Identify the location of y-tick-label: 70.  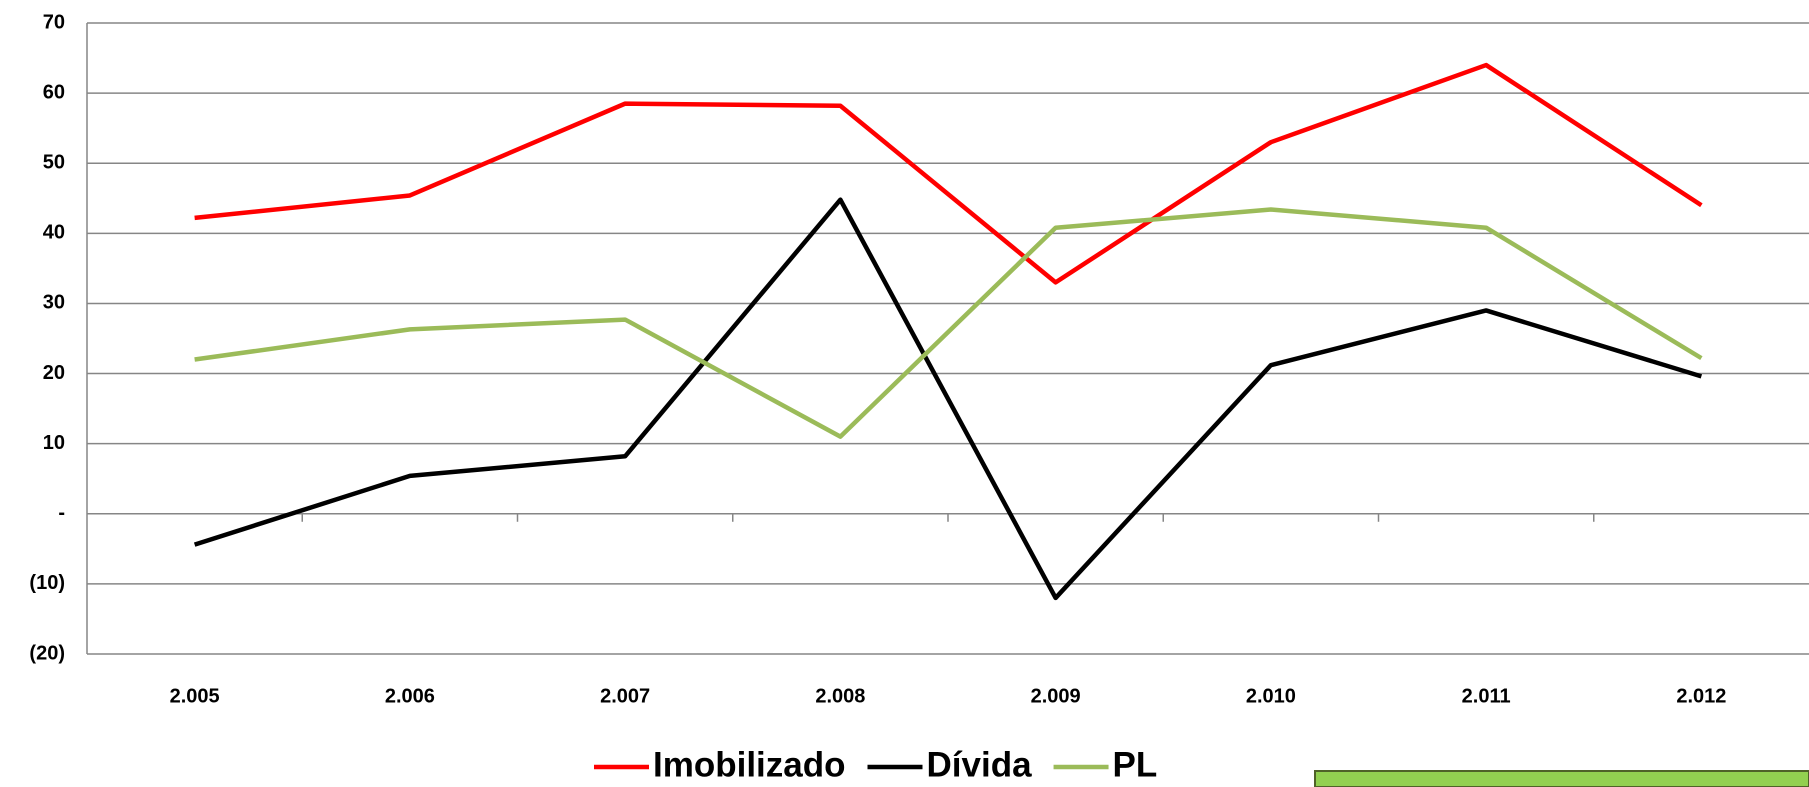
(54, 22).